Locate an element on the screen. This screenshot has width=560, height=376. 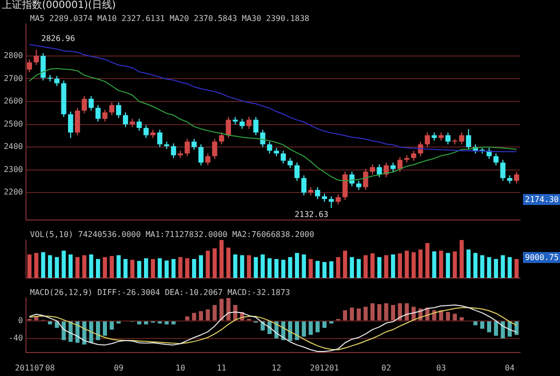
x-tick-label: 09 is located at coordinates (119, 367).